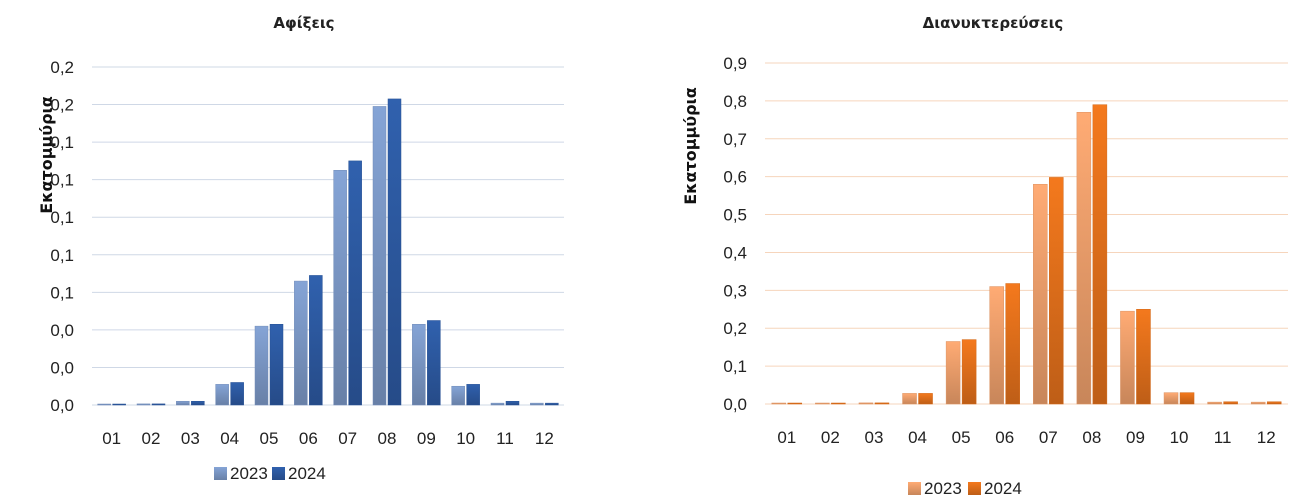  What do you see at coordinates (830, 437) in the screenshot?
I see `x-tick-label: 02` at bounding box center [830, 437].